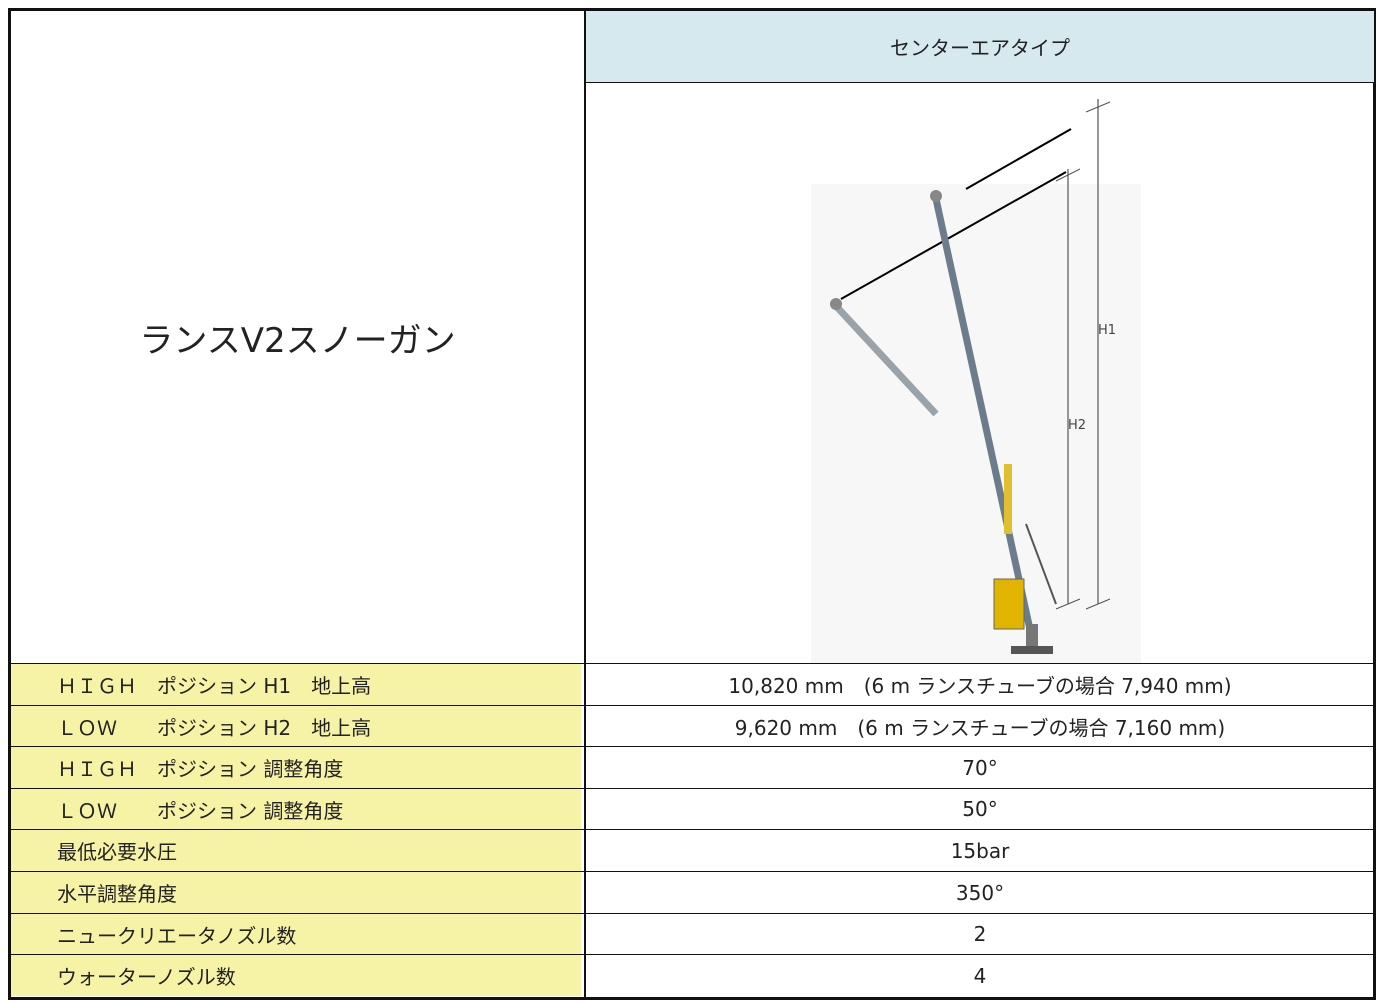 This screenshot has width=1384, height=1005. What do you see at coordinates (296, 851) in the screenshot?
I see `row-label: 最低必要水圧` at bounding box center [296, 851].